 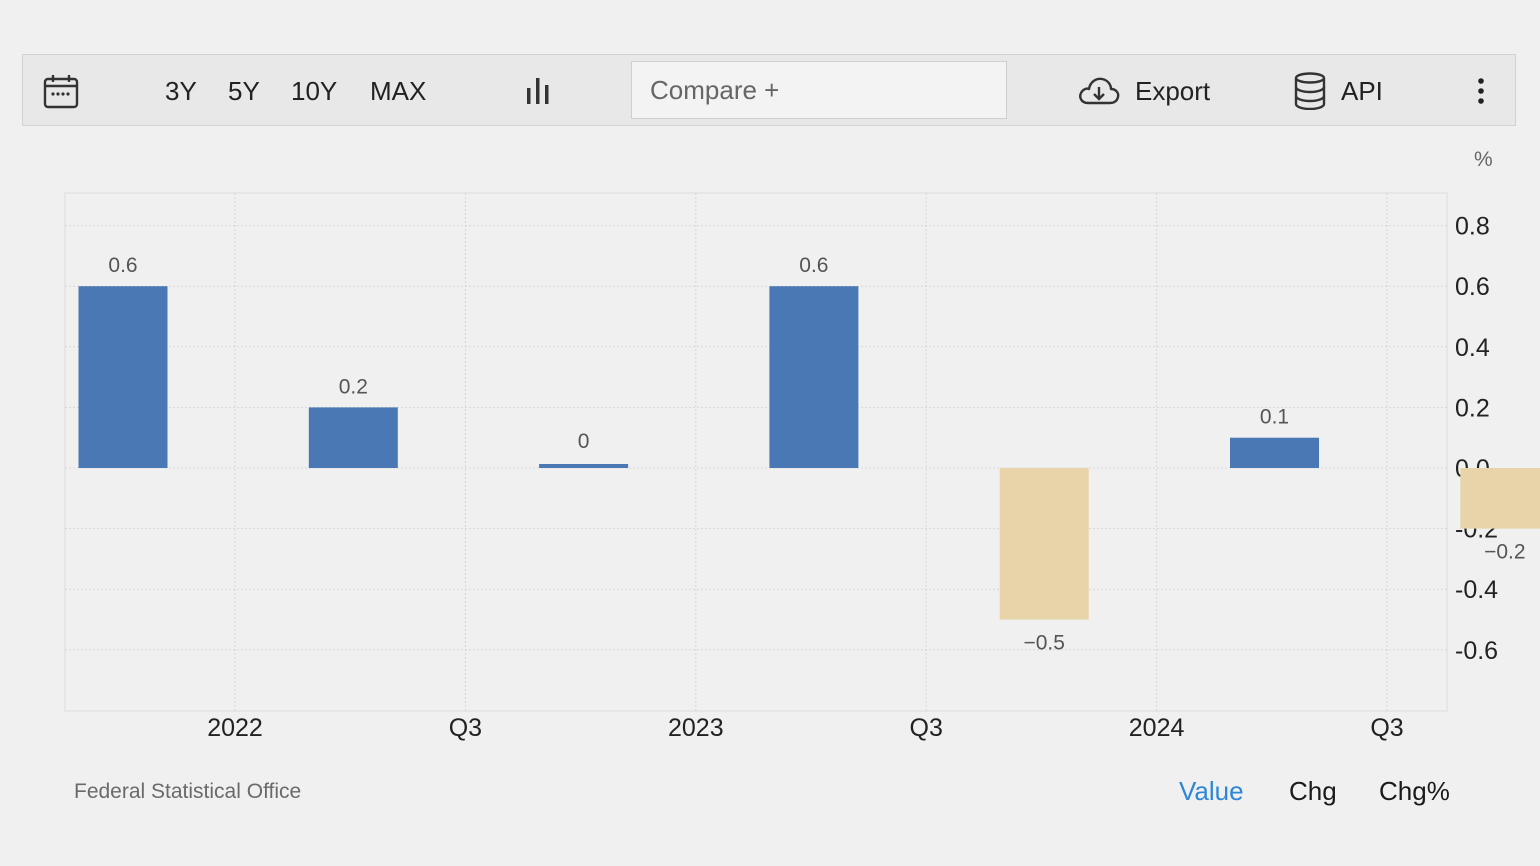 I want to click on export-button: Export, so click(x=1143, y=91).